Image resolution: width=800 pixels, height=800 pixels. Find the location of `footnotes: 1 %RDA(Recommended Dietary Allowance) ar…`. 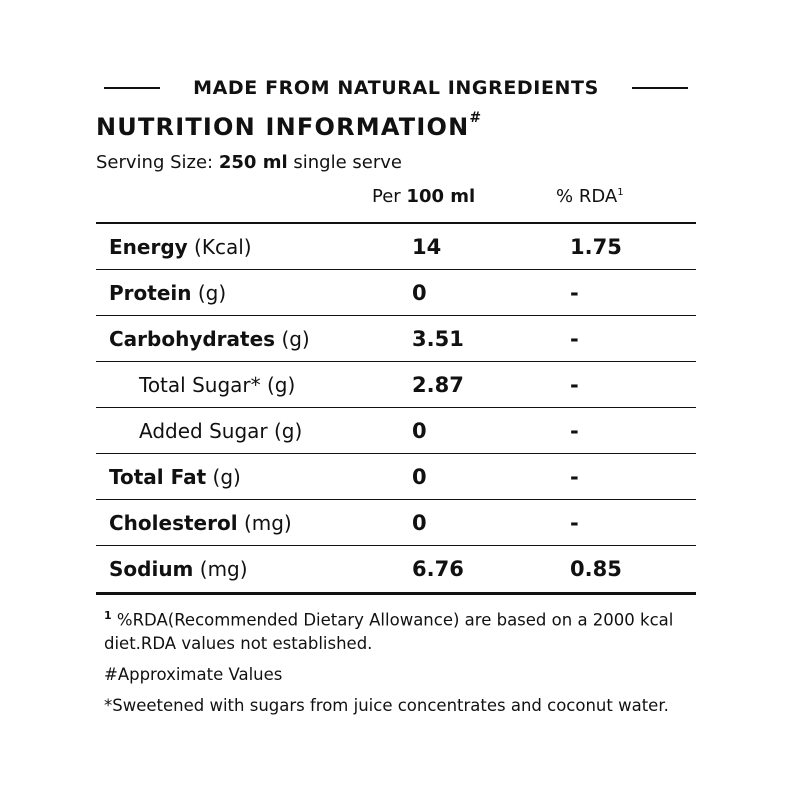

footnotes: 1 %RDA(Recommended Dietary Allowance) ar… is located at coordinates (404, 664).